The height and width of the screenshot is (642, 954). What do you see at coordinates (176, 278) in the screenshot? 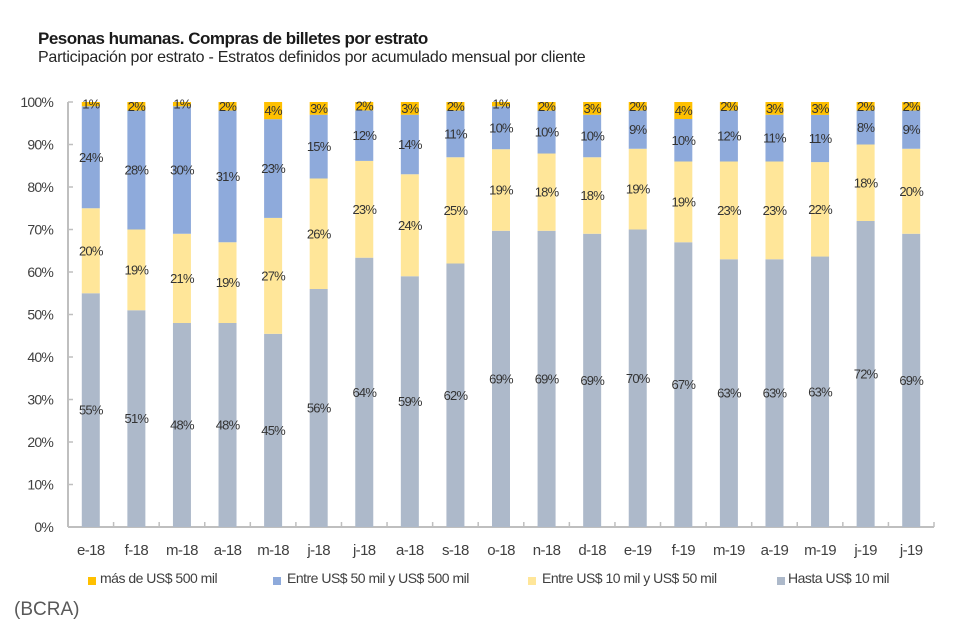
I see `data-label-value: 21` at bounding box center [176, 278].